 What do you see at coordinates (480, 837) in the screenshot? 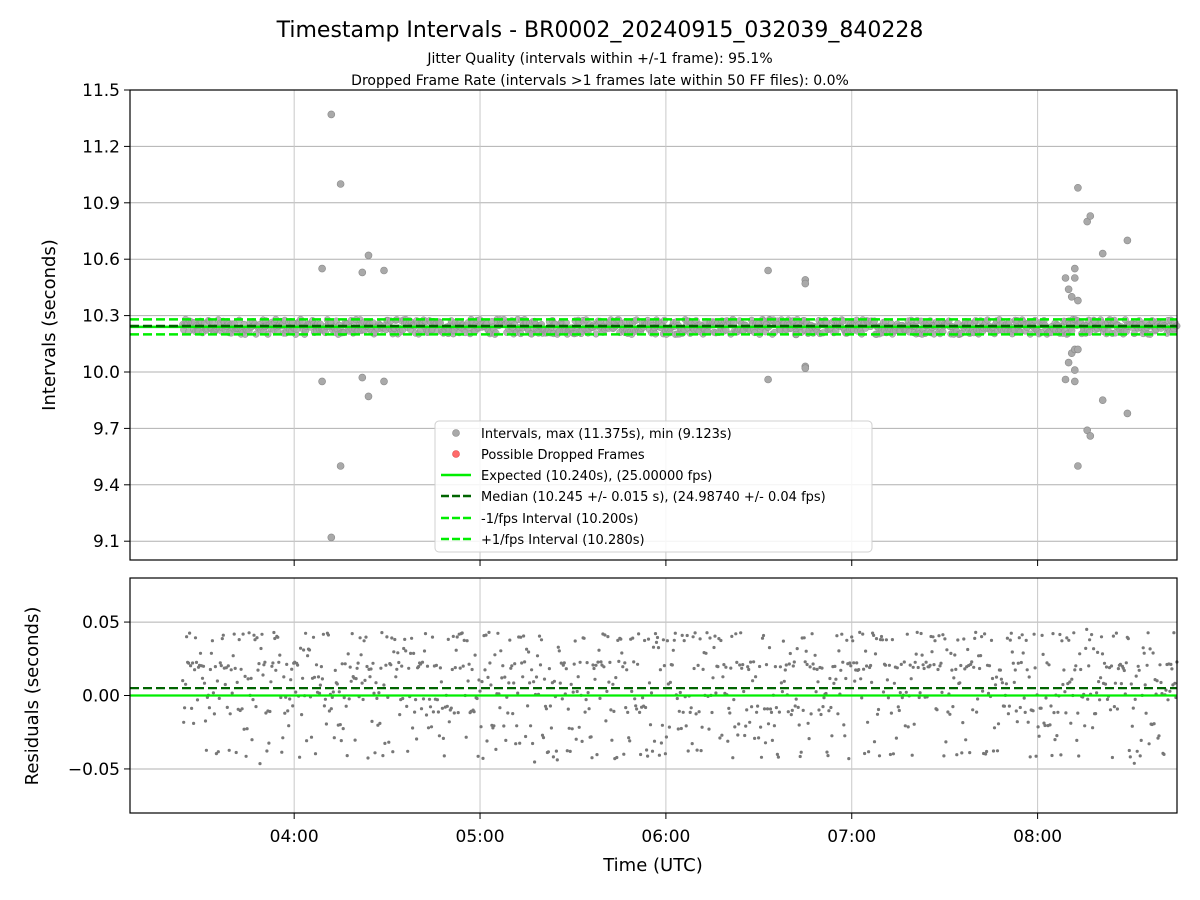
I see `residuals-xtick-label: 05:00` at bounding box center [480, 837].